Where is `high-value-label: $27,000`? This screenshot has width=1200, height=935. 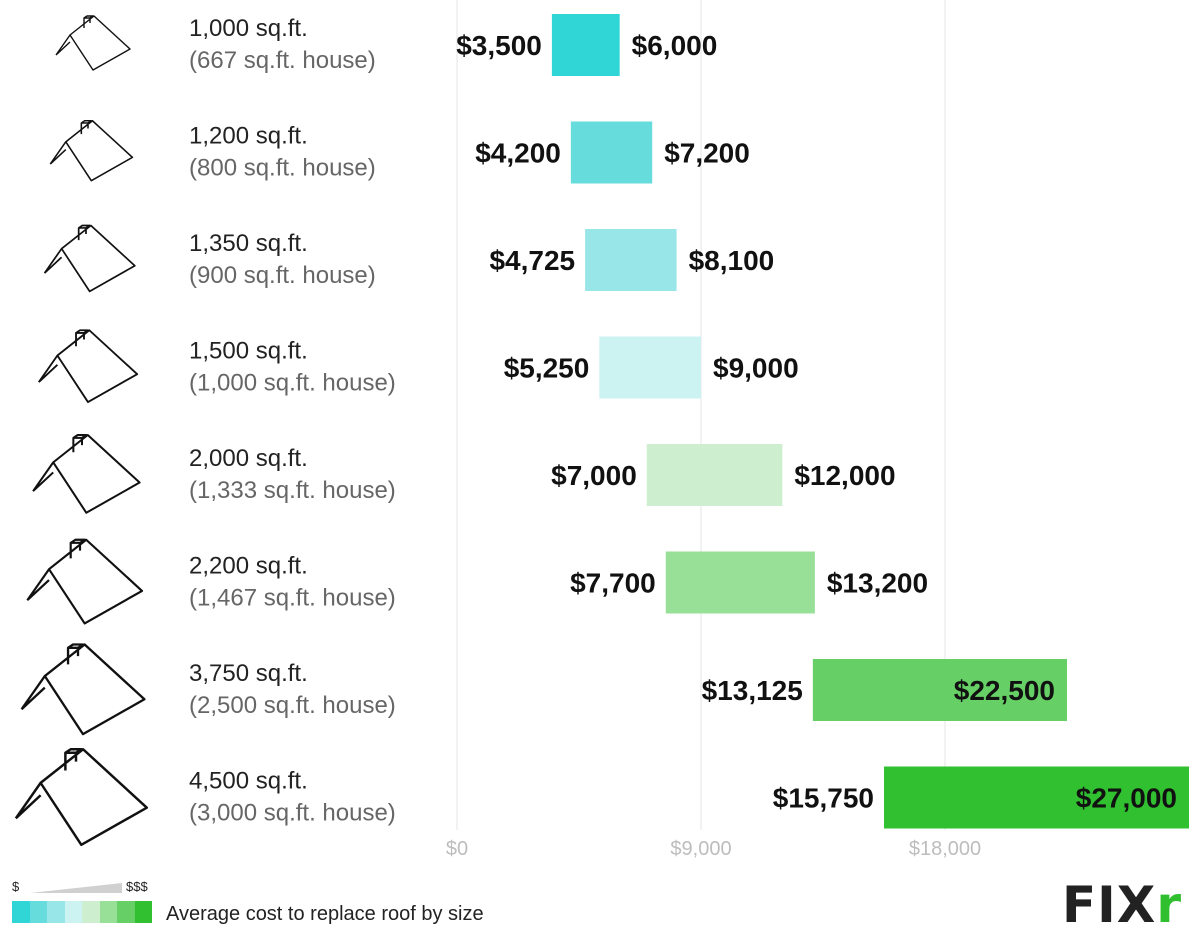
high-value-label: $27,000 is located at coordinates (1126, 798).